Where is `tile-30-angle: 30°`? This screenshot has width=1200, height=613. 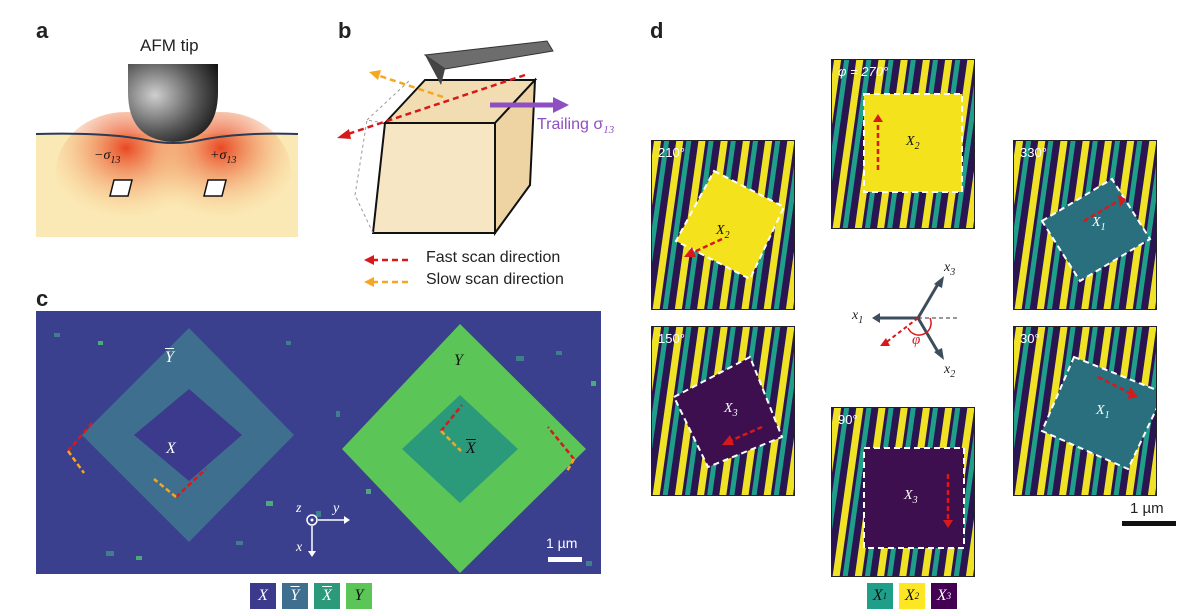
tile-30-angle: 30° is located at coordinates (1030, 338).